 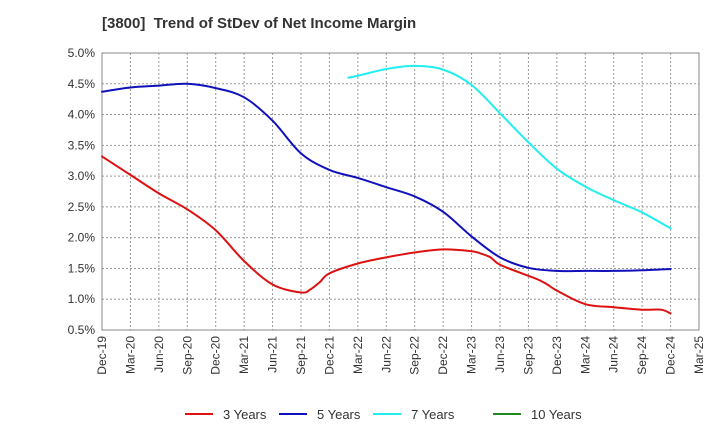 I want to click on x-tick-label: Jun-20, so click(x=159, y=354).